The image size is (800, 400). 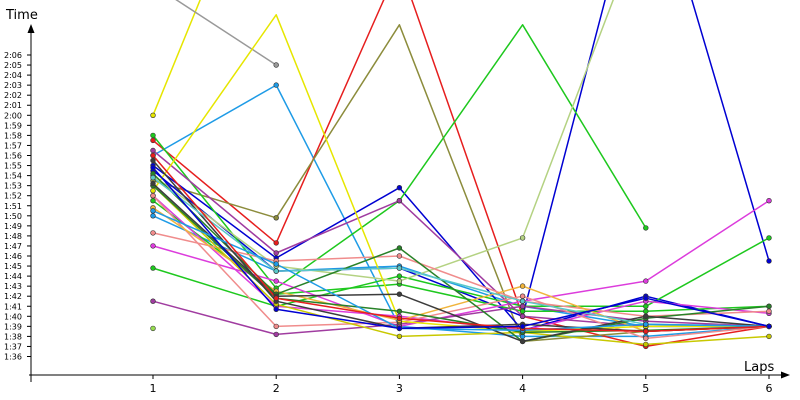 What do you see at coordinates (13, 186) in the screenshot?
I see `y-tick-label: 1:53` at bounding box center [13, 186].